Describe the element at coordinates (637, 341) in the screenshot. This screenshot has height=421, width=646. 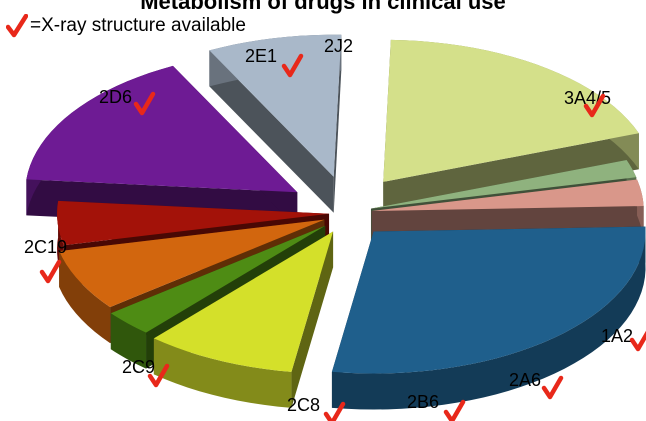
I see `xray-check-1a2-icon` at that location.